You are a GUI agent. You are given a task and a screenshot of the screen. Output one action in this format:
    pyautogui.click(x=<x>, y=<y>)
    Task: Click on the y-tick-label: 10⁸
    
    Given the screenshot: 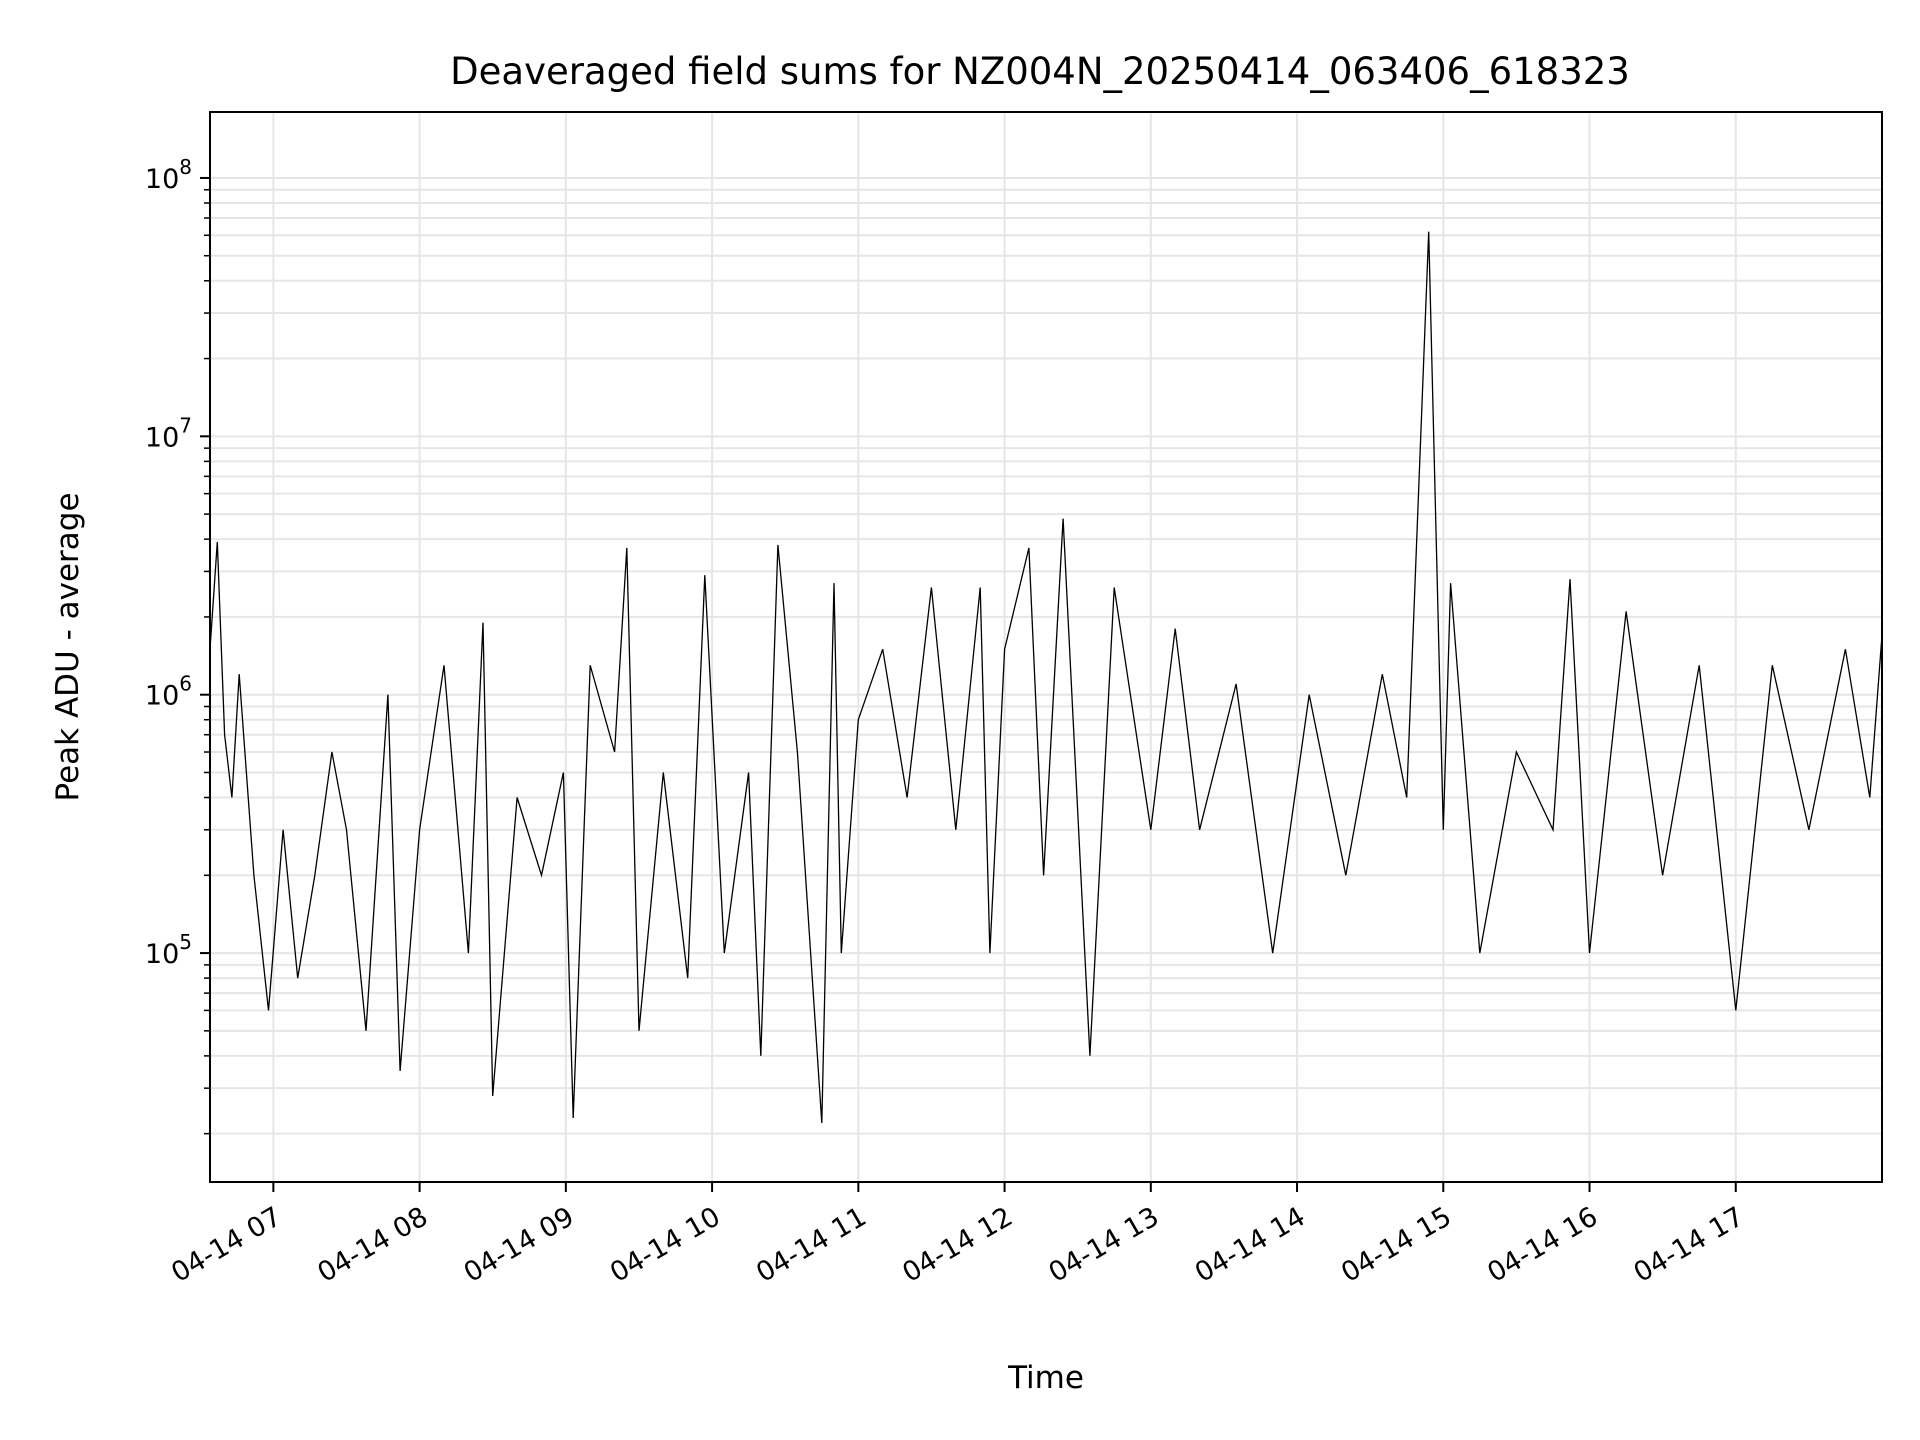 What is the action you would take?
    pyautogui.click(x=168, y=175)
    